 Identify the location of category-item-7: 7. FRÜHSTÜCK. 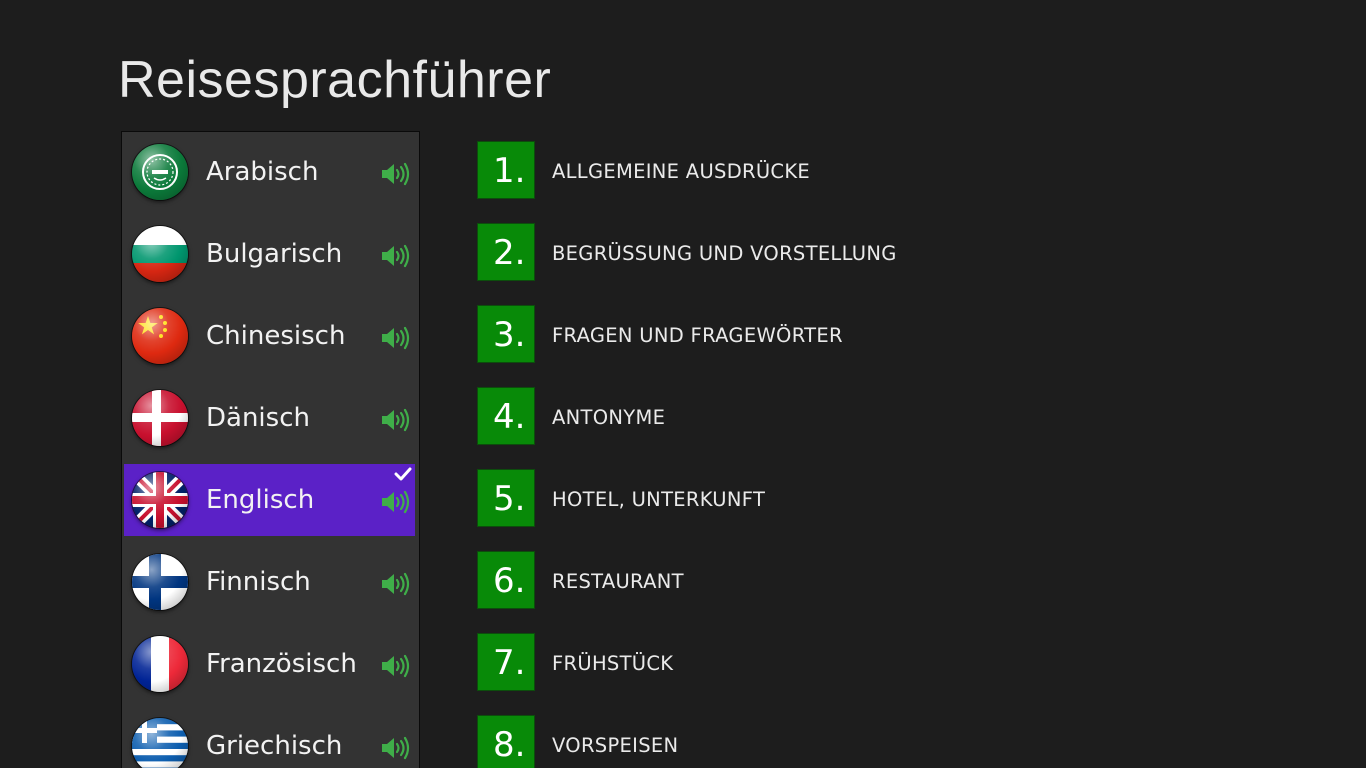
(737, 663).